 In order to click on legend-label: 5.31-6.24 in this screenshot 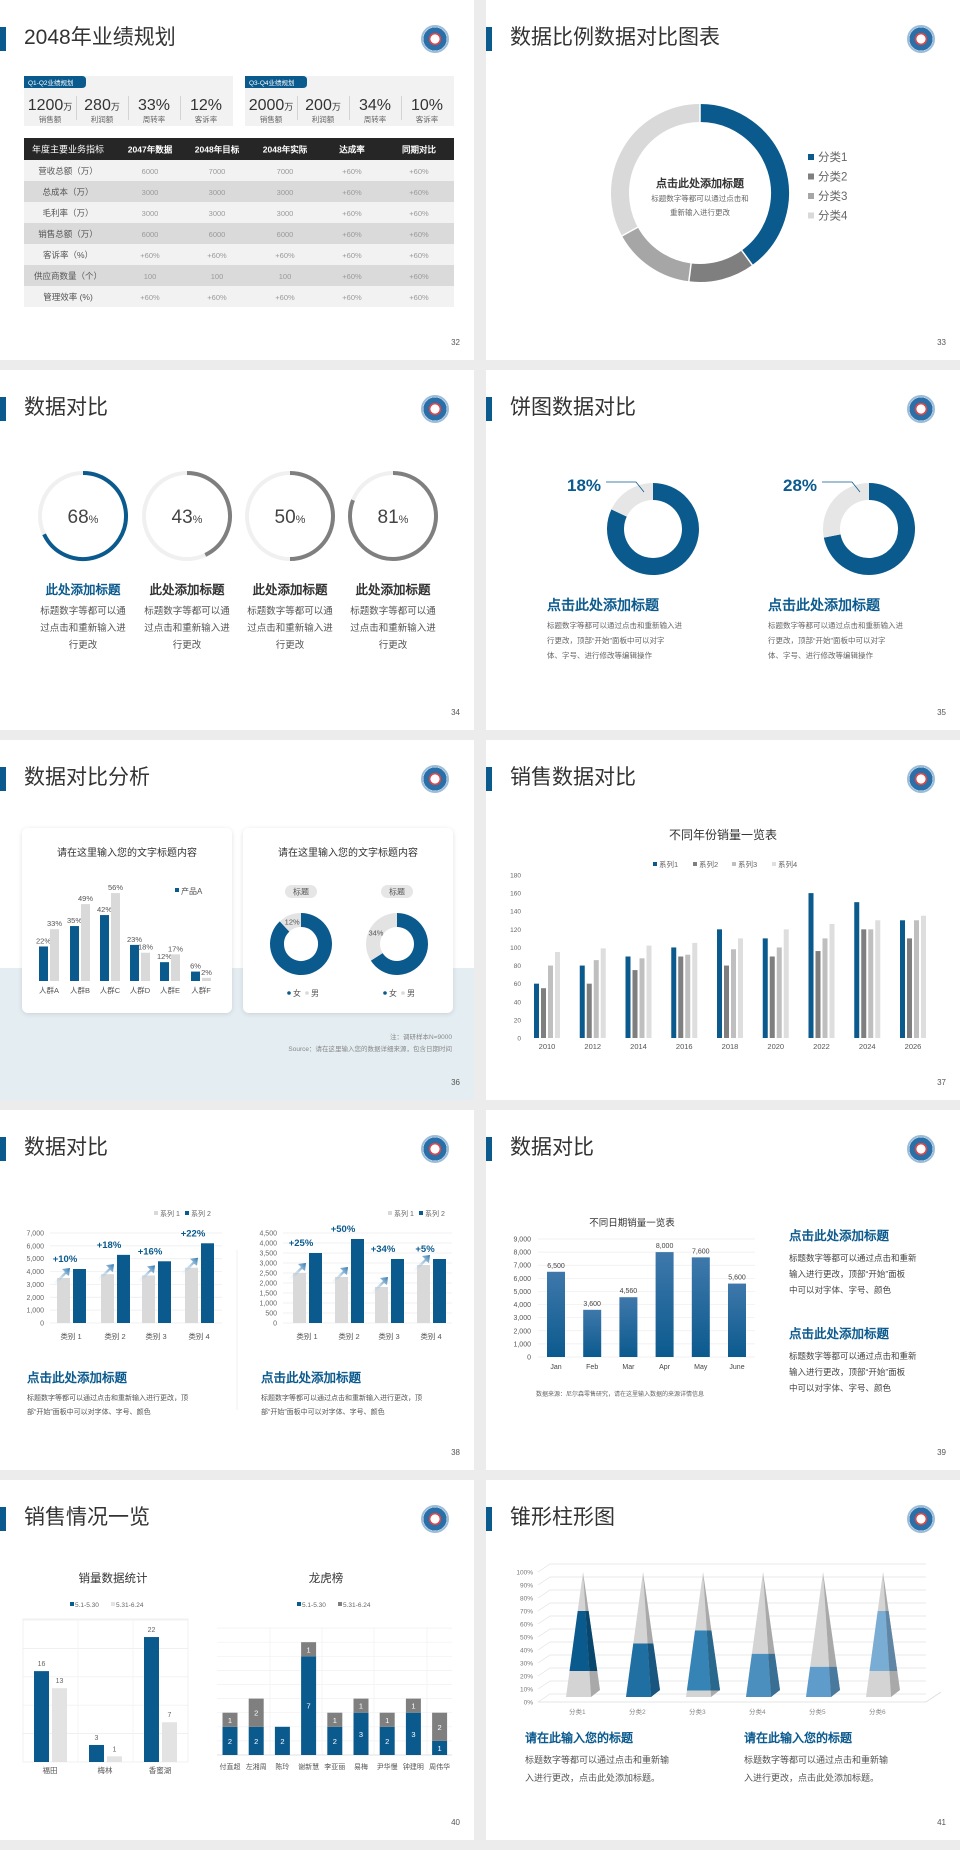, I will do `click(130, 1605)`.